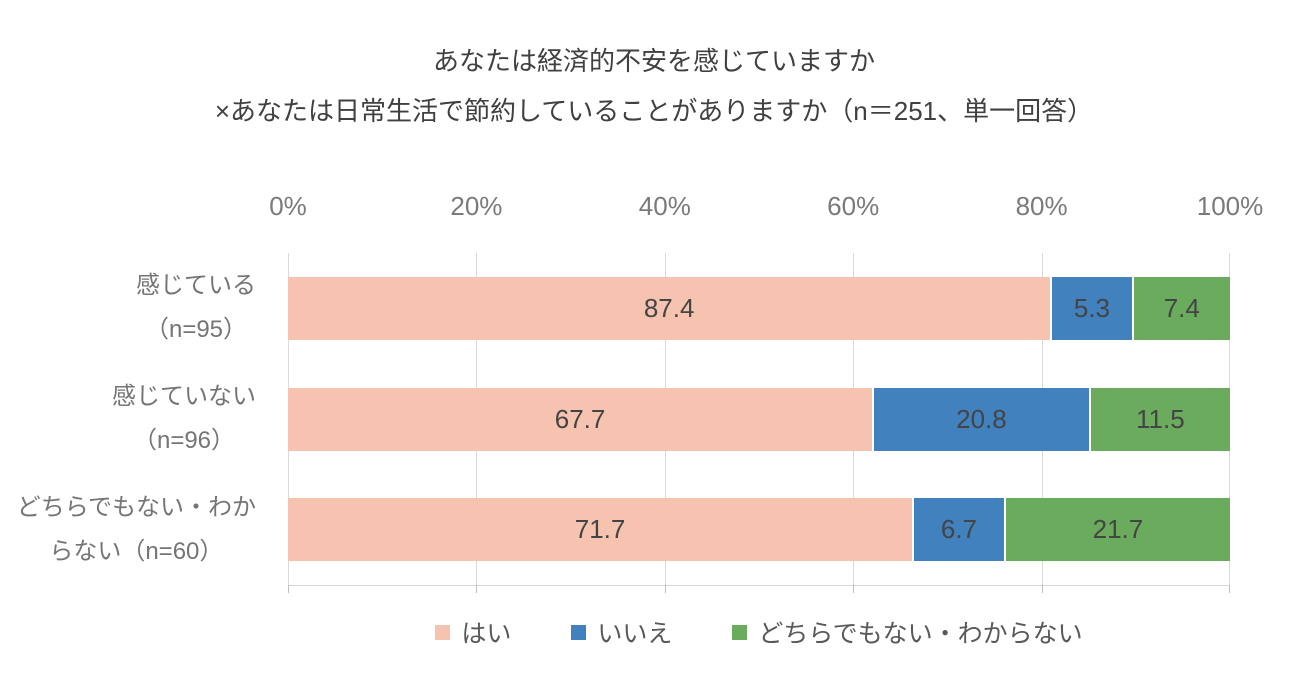 This screenshot has width=1308, height=685. I want to click on chart-title-line1: あなたは経済的不安を感じていますか, so click(653, 61).